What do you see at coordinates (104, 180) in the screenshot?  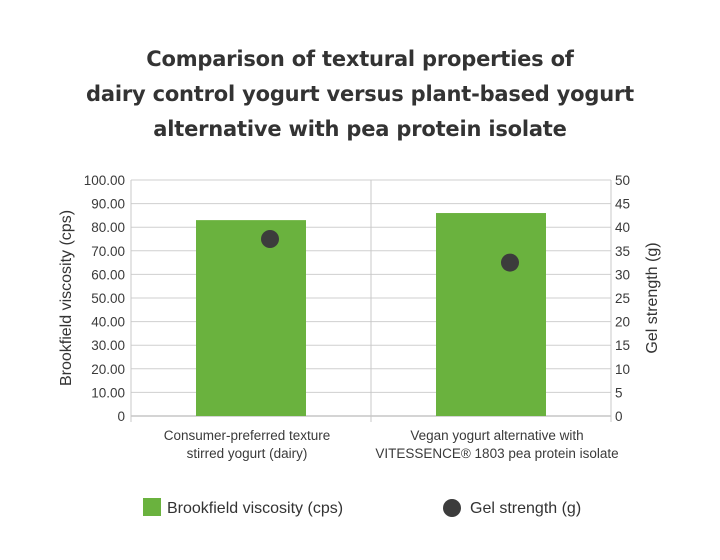 I see `left-tick-label: 100.00` at bounding box center [104, 180].